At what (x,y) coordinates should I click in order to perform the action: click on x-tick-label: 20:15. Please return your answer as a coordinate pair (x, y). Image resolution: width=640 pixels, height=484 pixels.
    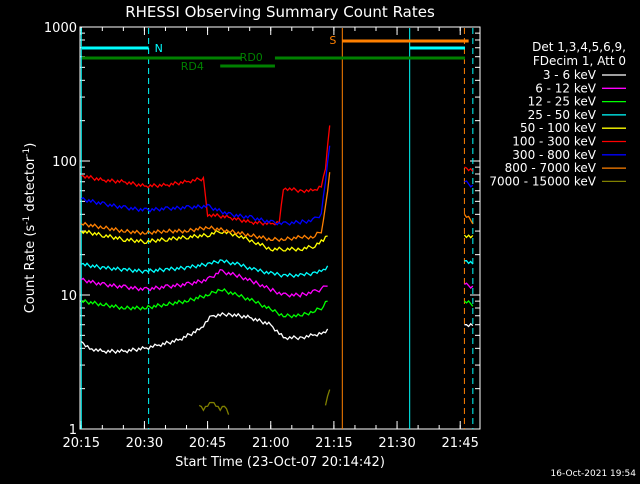
    Looking at the image, I should click on (81, 443).